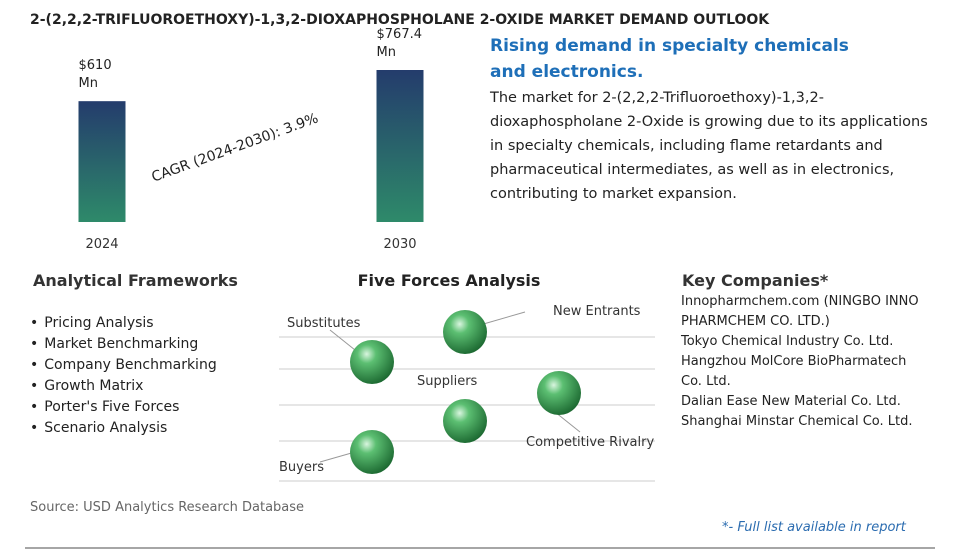 The width and height of the screenshot is (962, 558). Describe the element at coordinates (597, 311) in the screenshot. I see `force-label: New Entrants` at that location.